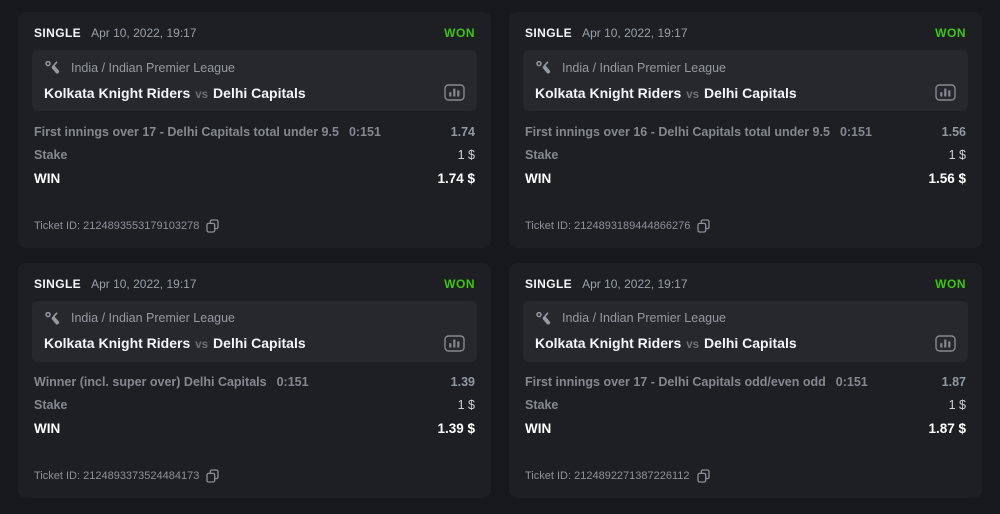  Describe the element at coordinates (947, 178) in the screenshot. I see `win-value: 1.56 $` at that location.